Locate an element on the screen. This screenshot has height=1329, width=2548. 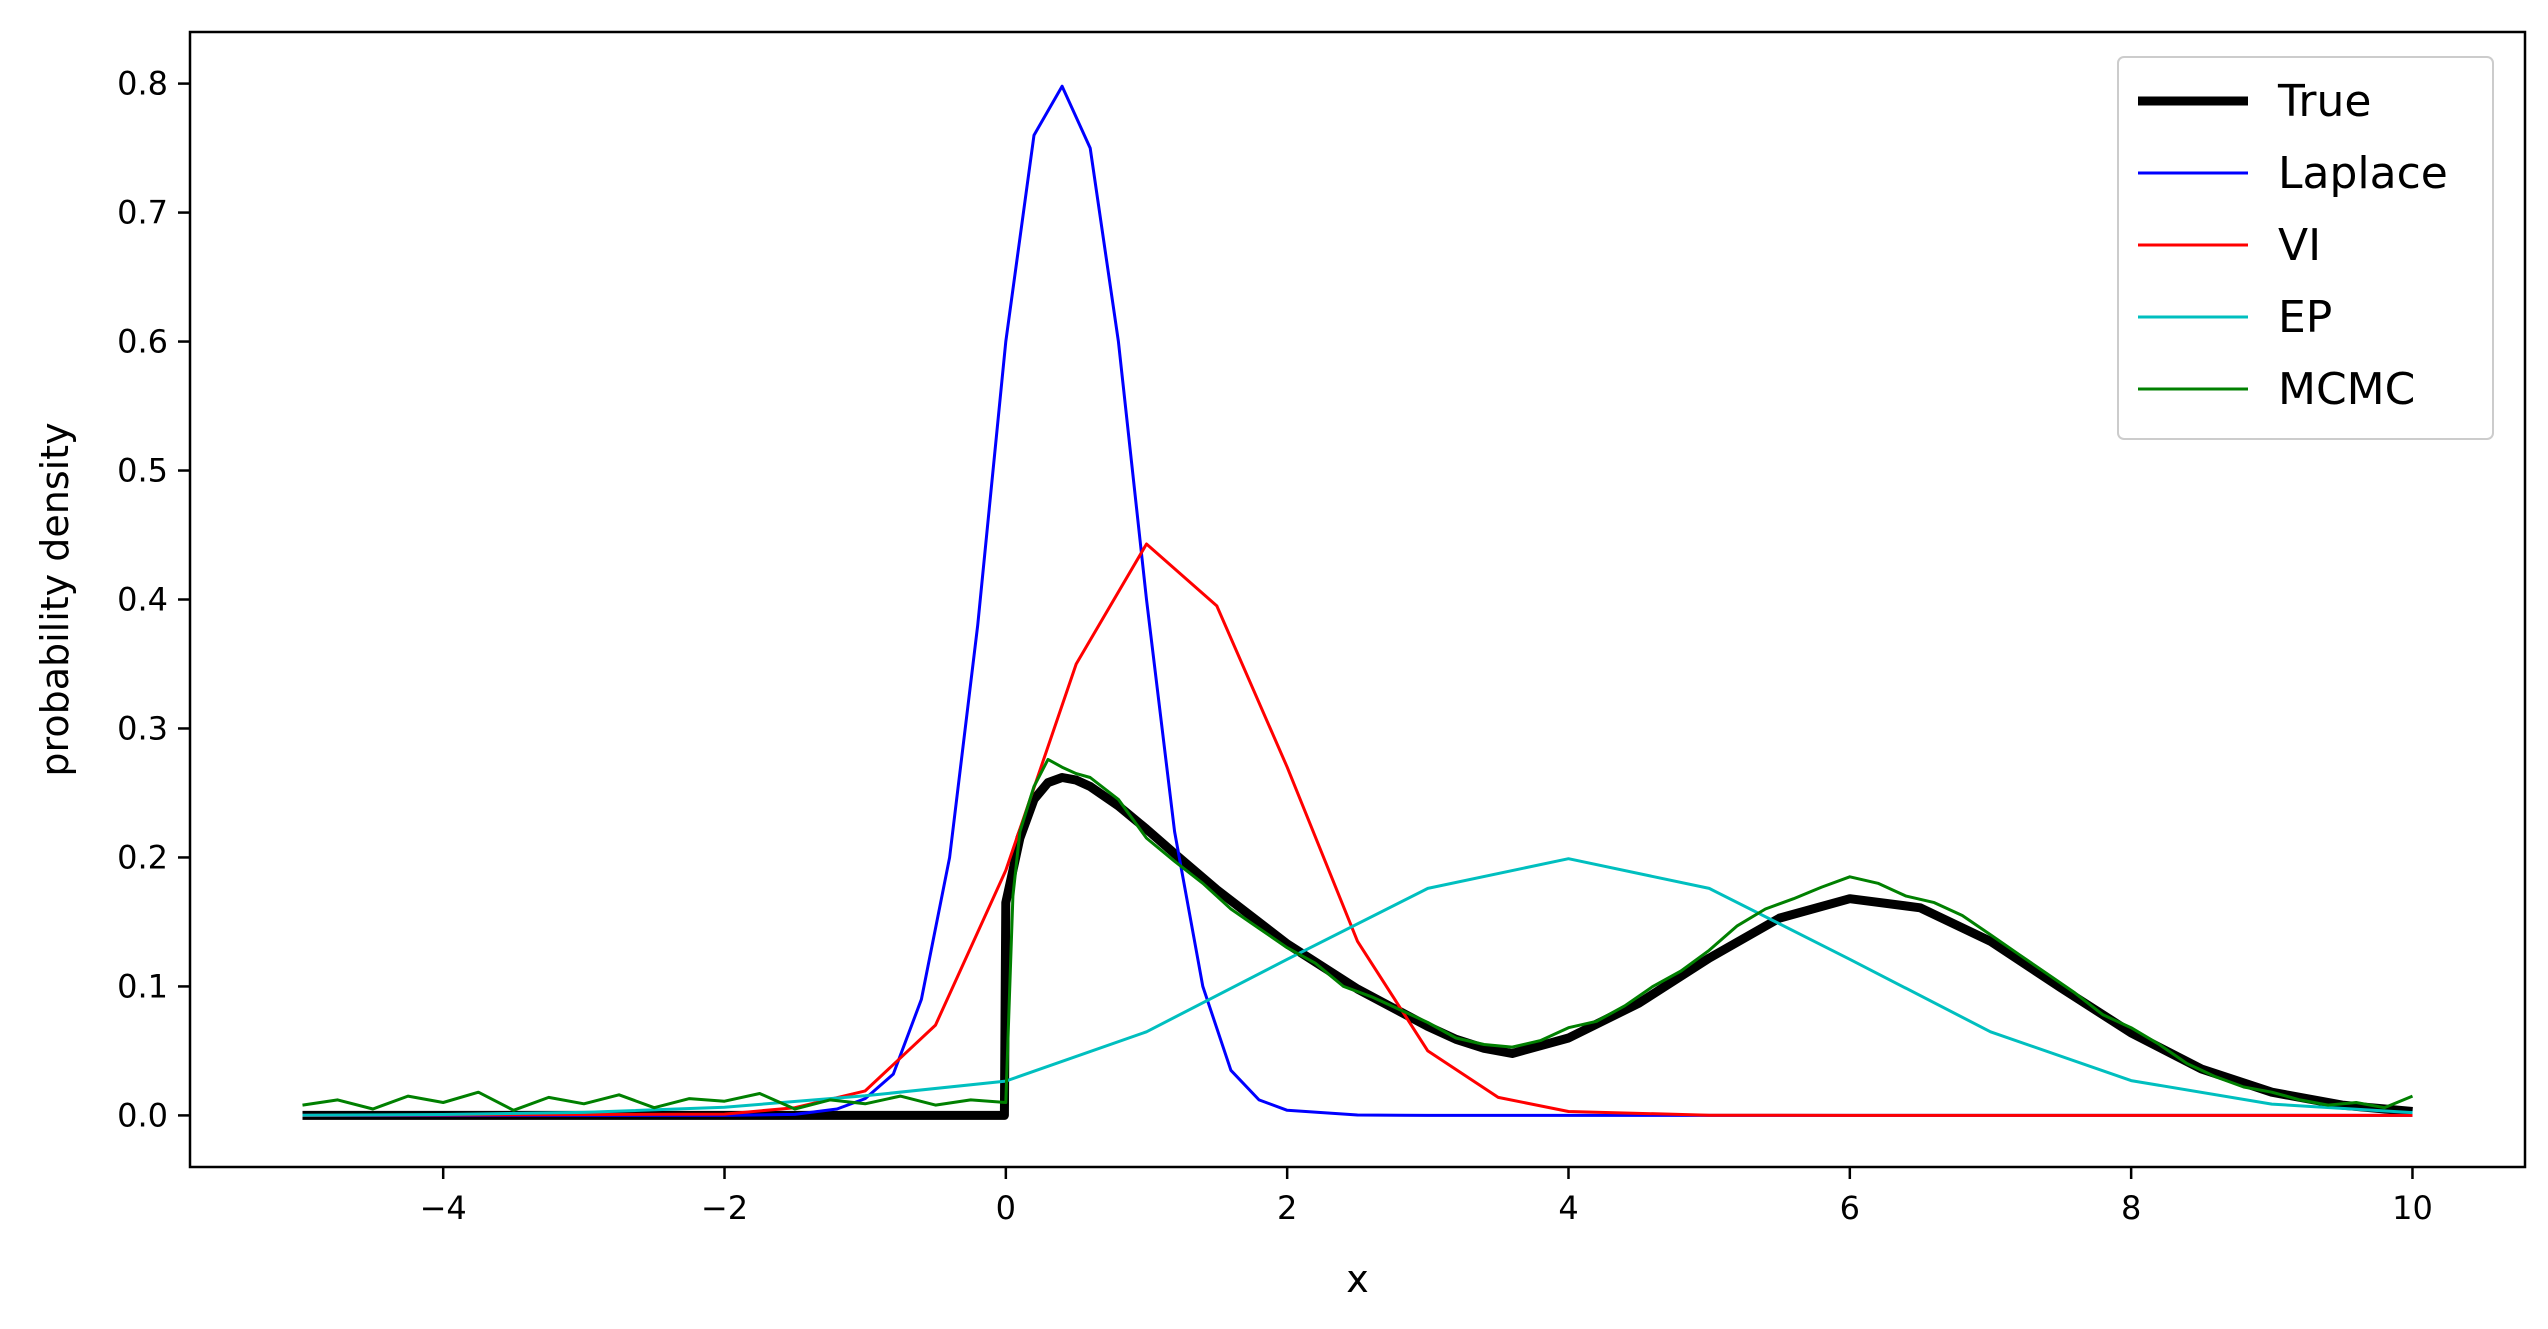
y-tick-label: 0.0 is located at coordinates (142, 1115).